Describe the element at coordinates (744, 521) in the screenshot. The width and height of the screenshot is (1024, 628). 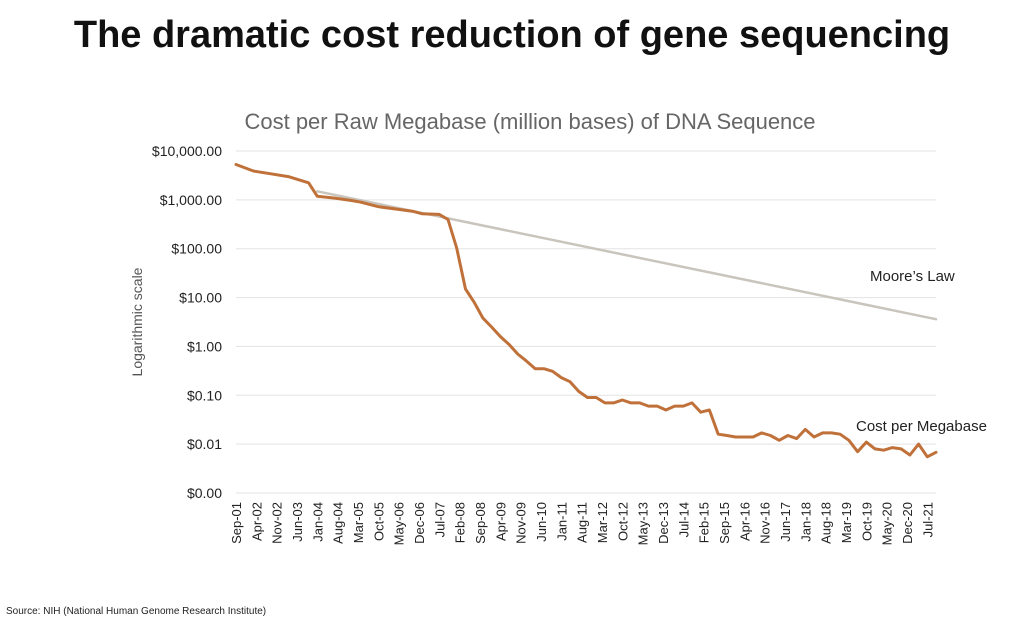
I see `x-tick-label: Apr-16` at that location.